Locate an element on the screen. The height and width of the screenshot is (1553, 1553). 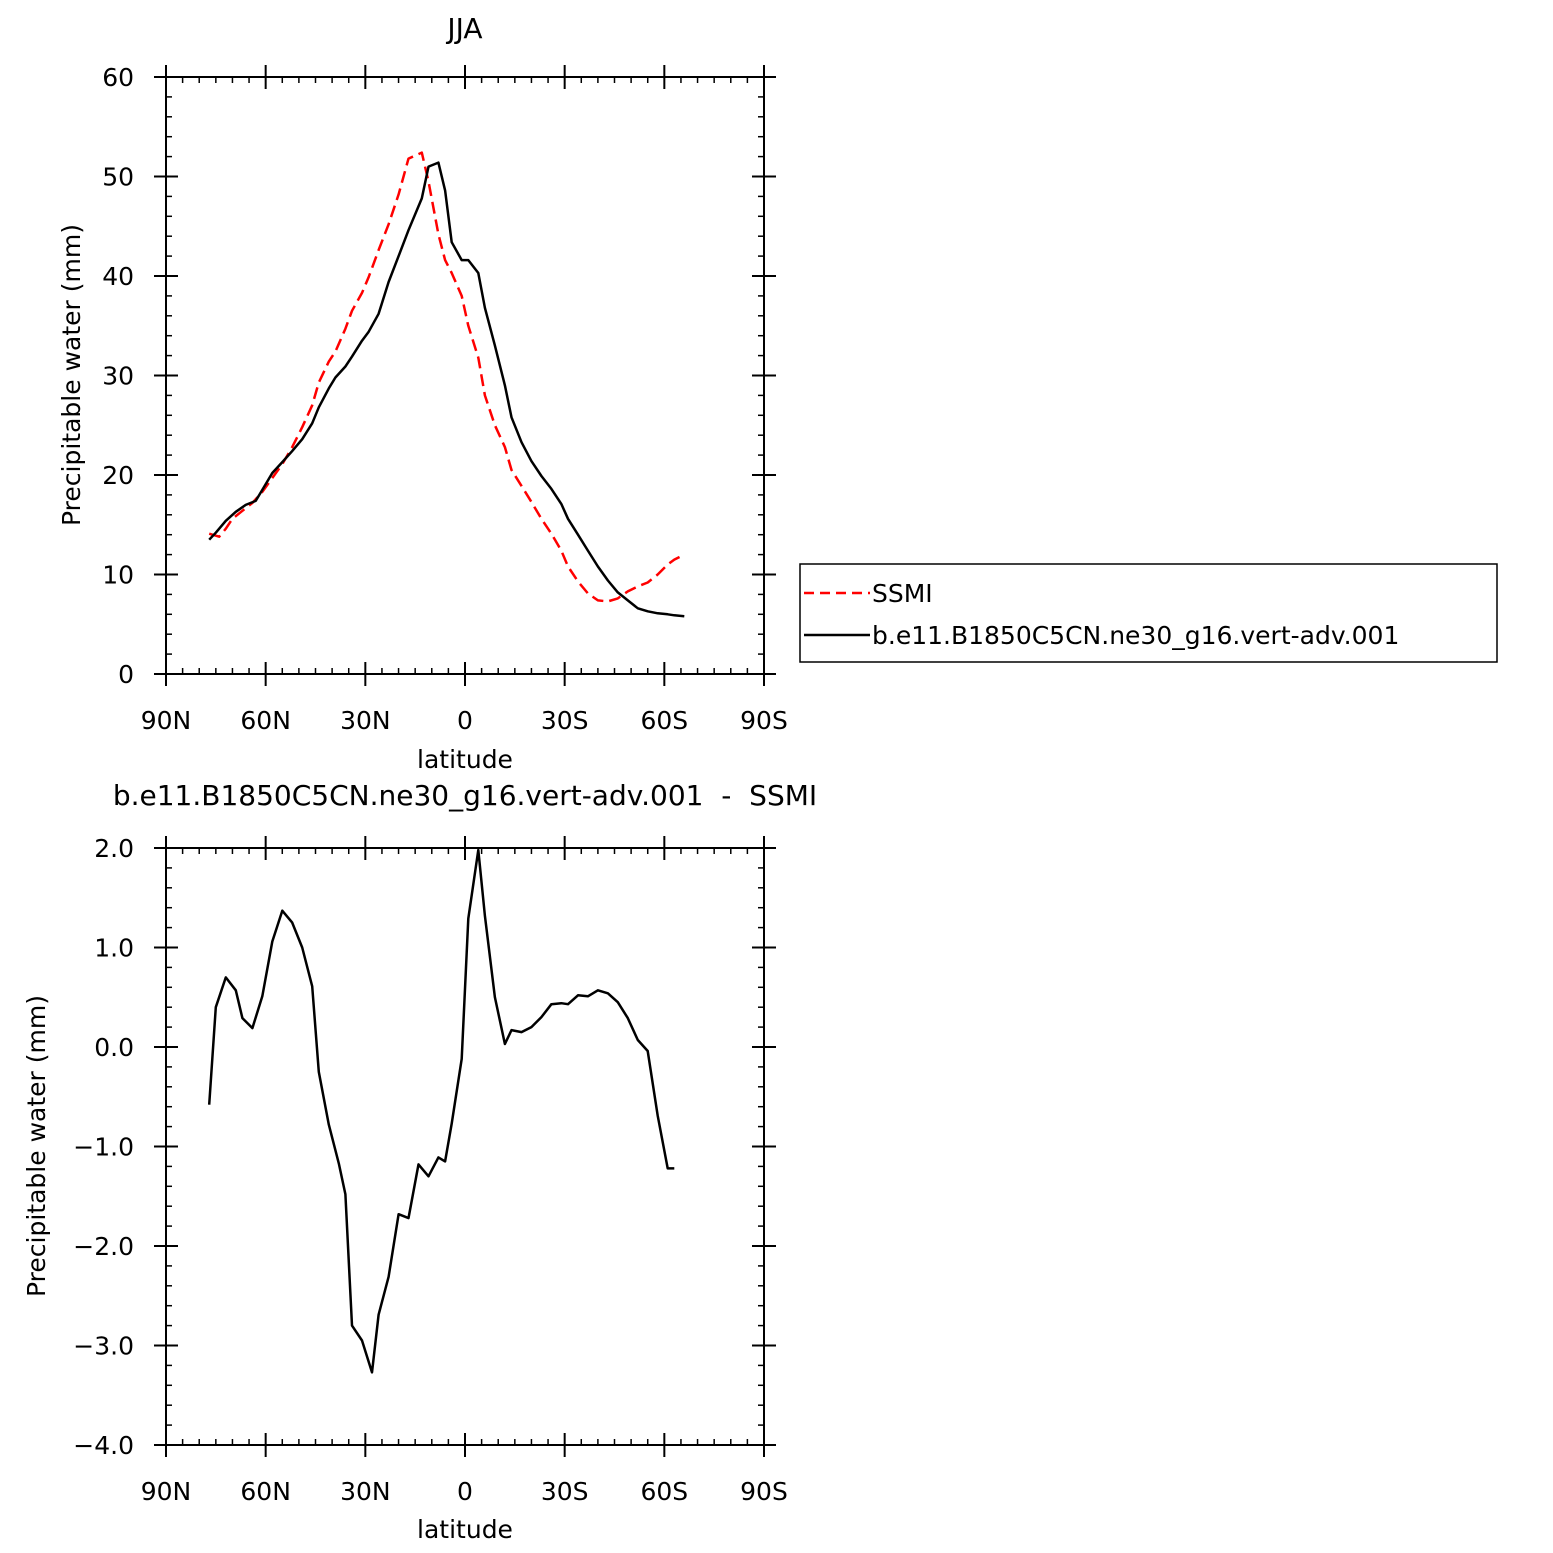
top-chart-x-tick-label: 60S is located at coordinates (664, 720).